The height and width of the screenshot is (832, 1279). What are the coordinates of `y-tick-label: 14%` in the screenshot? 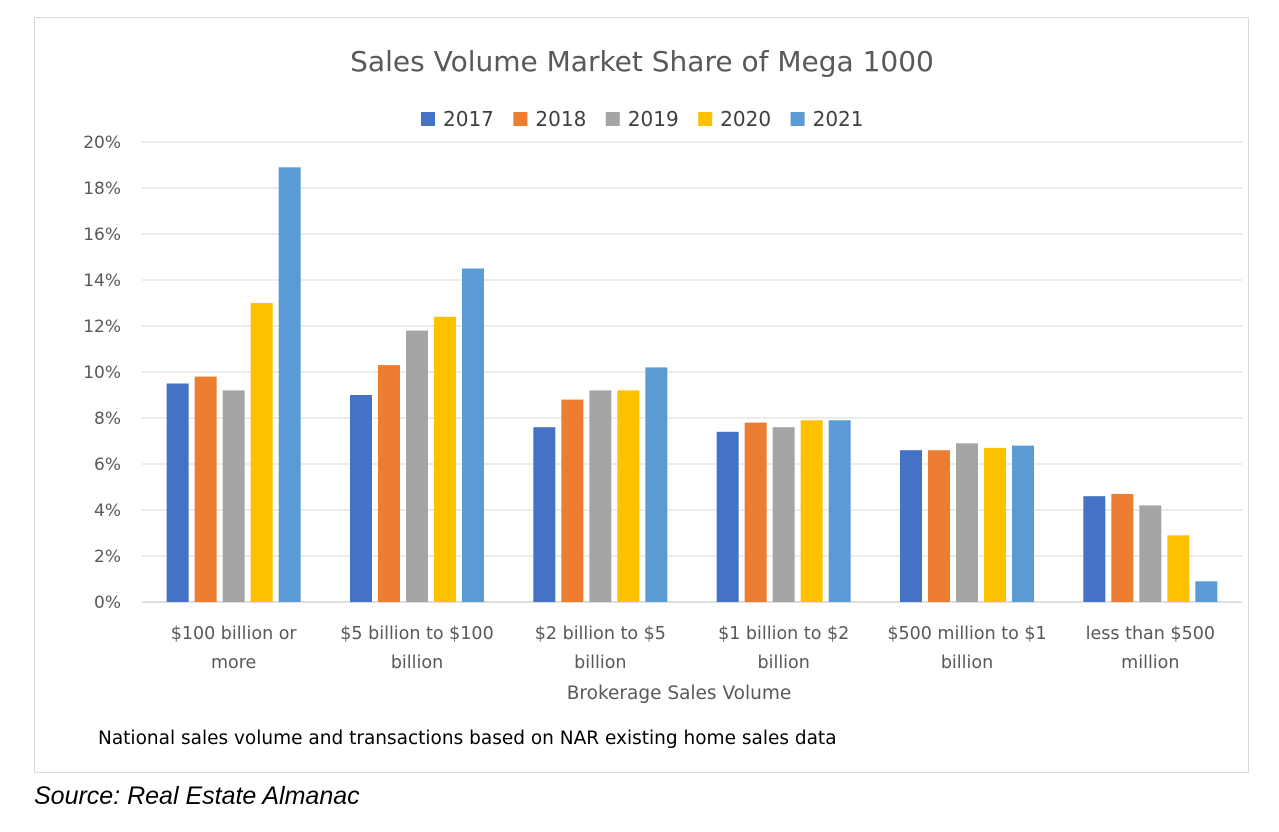 It's located at (102, 281).